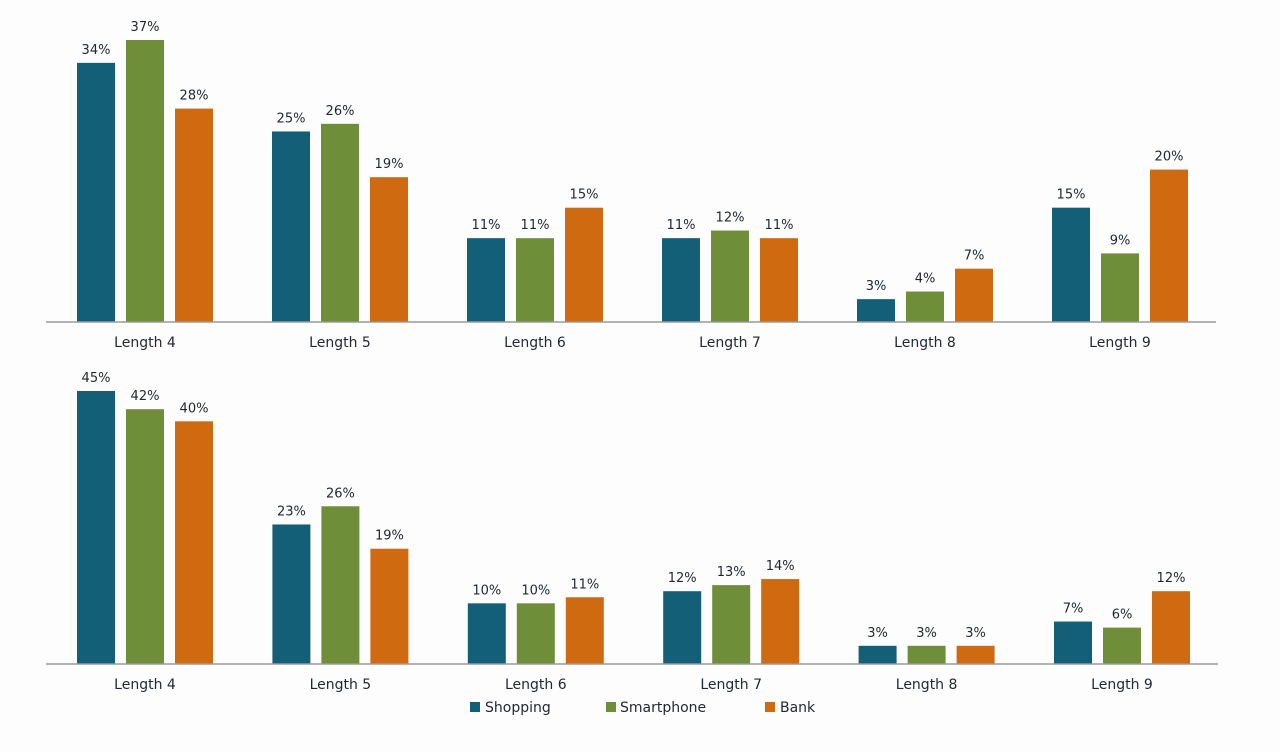  What do you see at coordinates (1120, 240) in the screenshot?
I see `data-label-smartphone: 9%` at bounding box center [1120, 240].